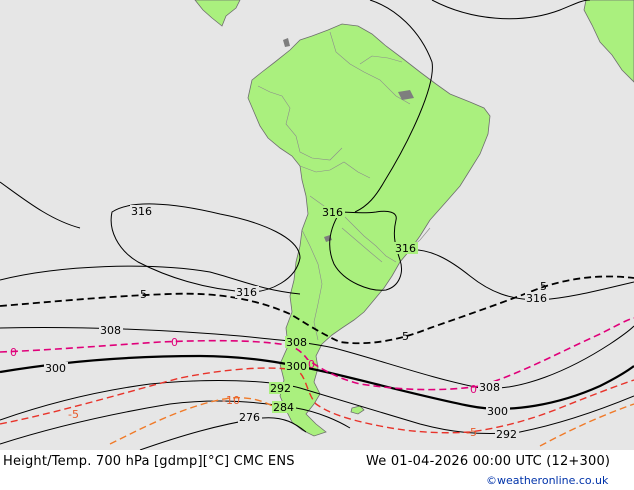  Describe the element at coordinates (543, 286) in the screenshot. I see `label-temp-5-far-east: 5` at that location.